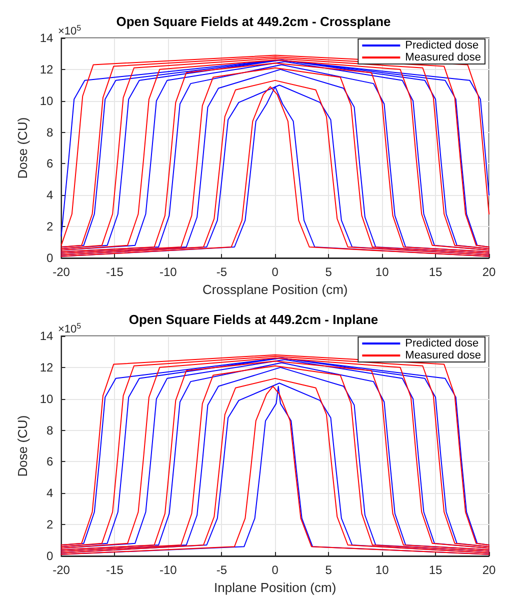 This screenshot has width=507, height=612. What do you see at coordinates (253, 21) in the screenshot?
I see `chart-title: Open Square Fields at 449.2cm - Crossplane` at bounding box center [253, 21].